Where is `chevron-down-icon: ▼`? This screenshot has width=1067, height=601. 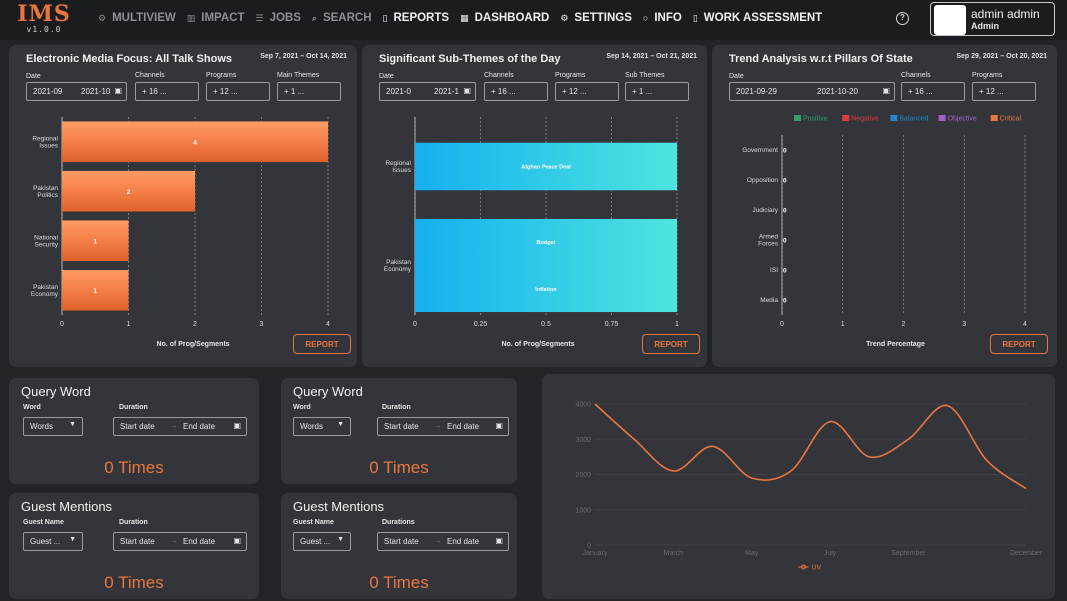 chevron-down-icon: ▼ is located at coordinates (340, 539).